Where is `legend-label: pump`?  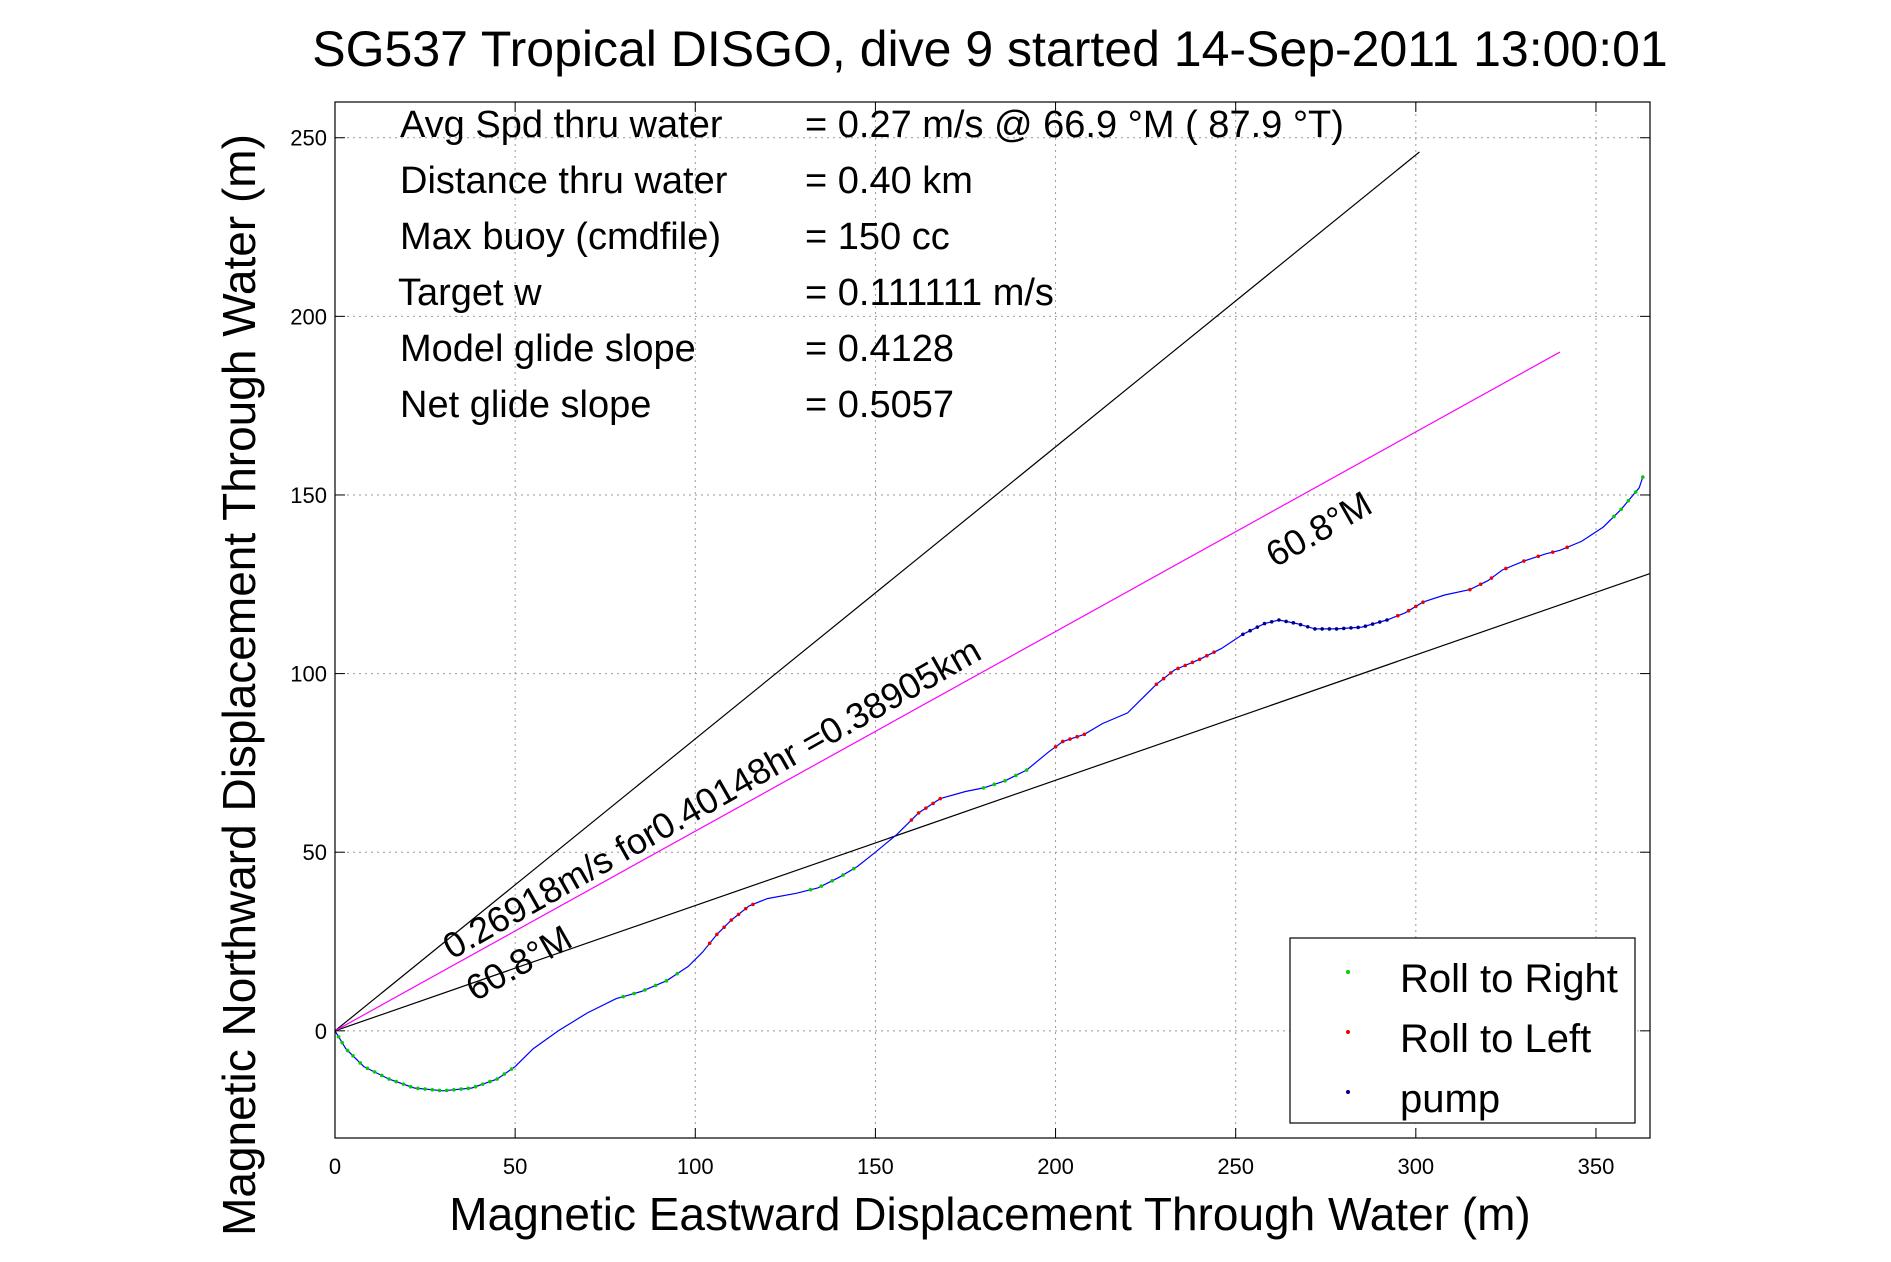
legend-label: pump is located at coordinates (1450, 1099).